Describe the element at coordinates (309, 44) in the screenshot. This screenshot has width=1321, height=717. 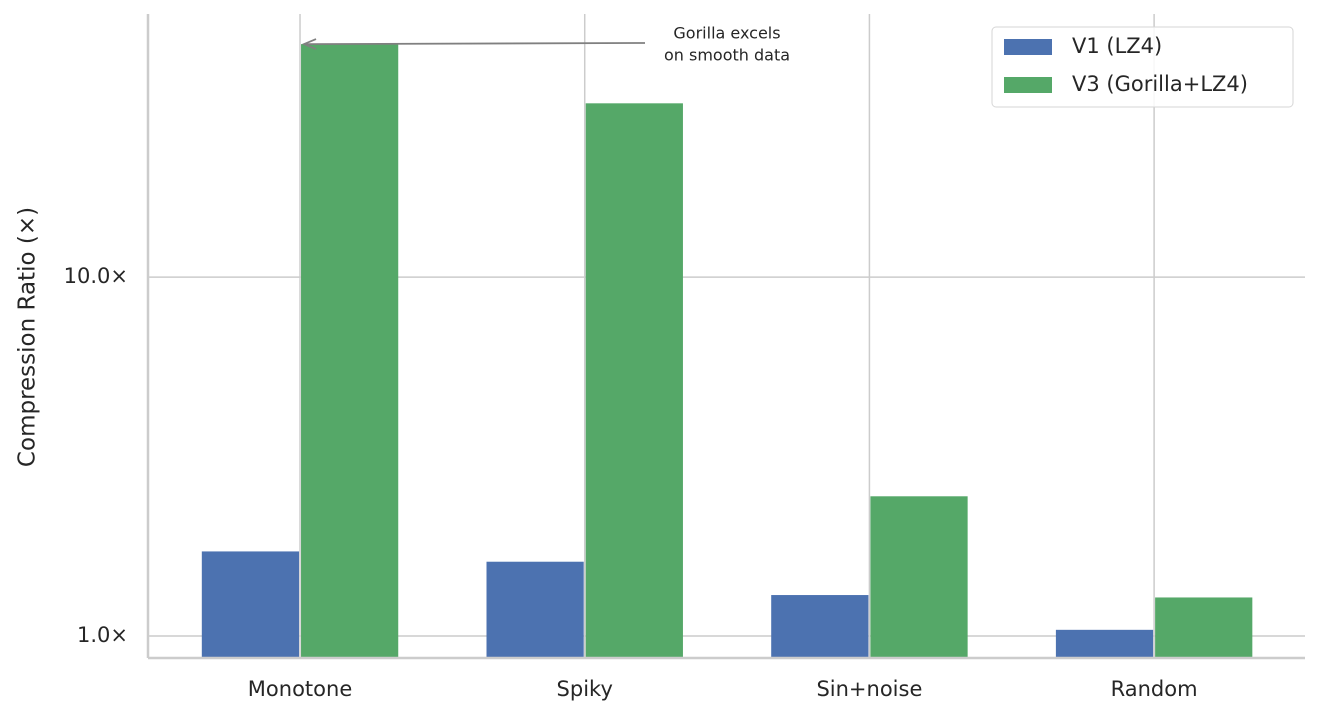
I see `annotation-arrowhead` at that location.